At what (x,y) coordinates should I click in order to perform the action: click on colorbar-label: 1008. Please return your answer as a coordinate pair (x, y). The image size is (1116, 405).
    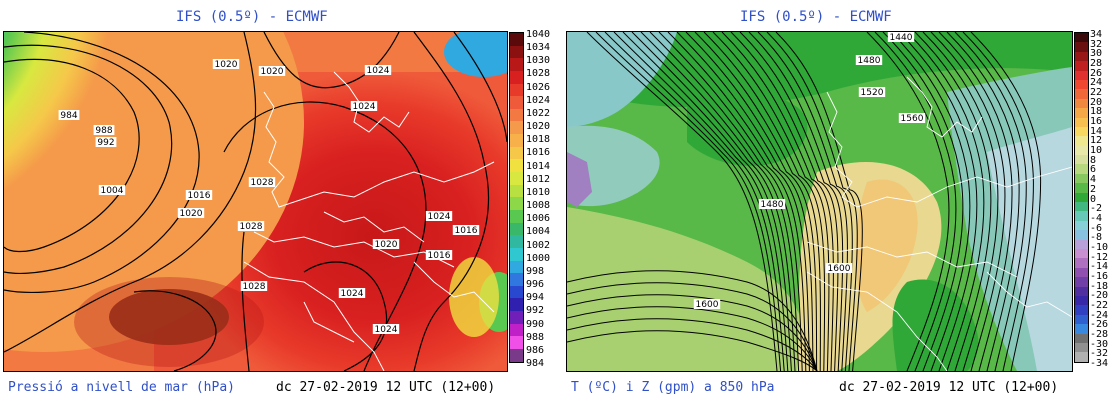
    Looking at the image, I should click on (538, 206).